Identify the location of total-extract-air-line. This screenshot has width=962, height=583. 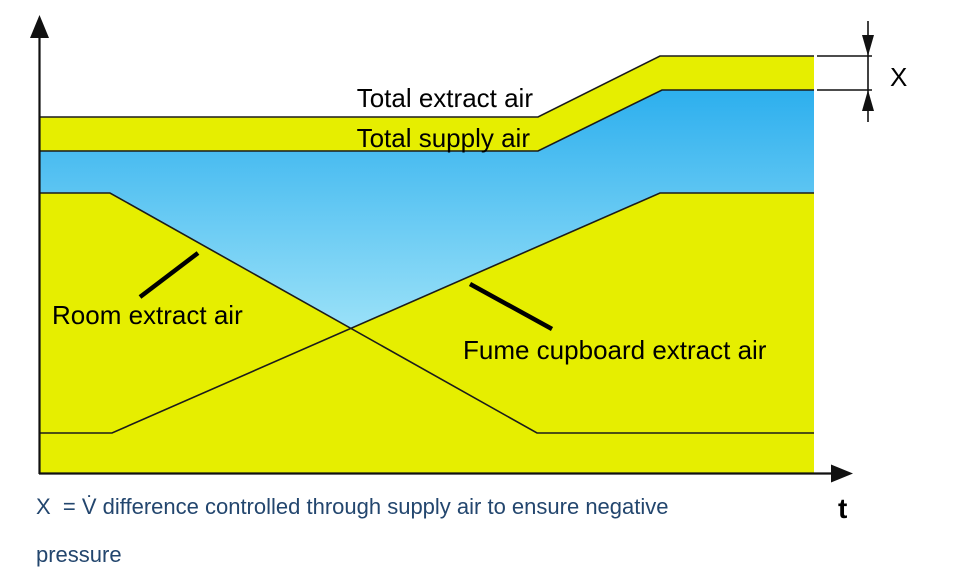
(427, 86).